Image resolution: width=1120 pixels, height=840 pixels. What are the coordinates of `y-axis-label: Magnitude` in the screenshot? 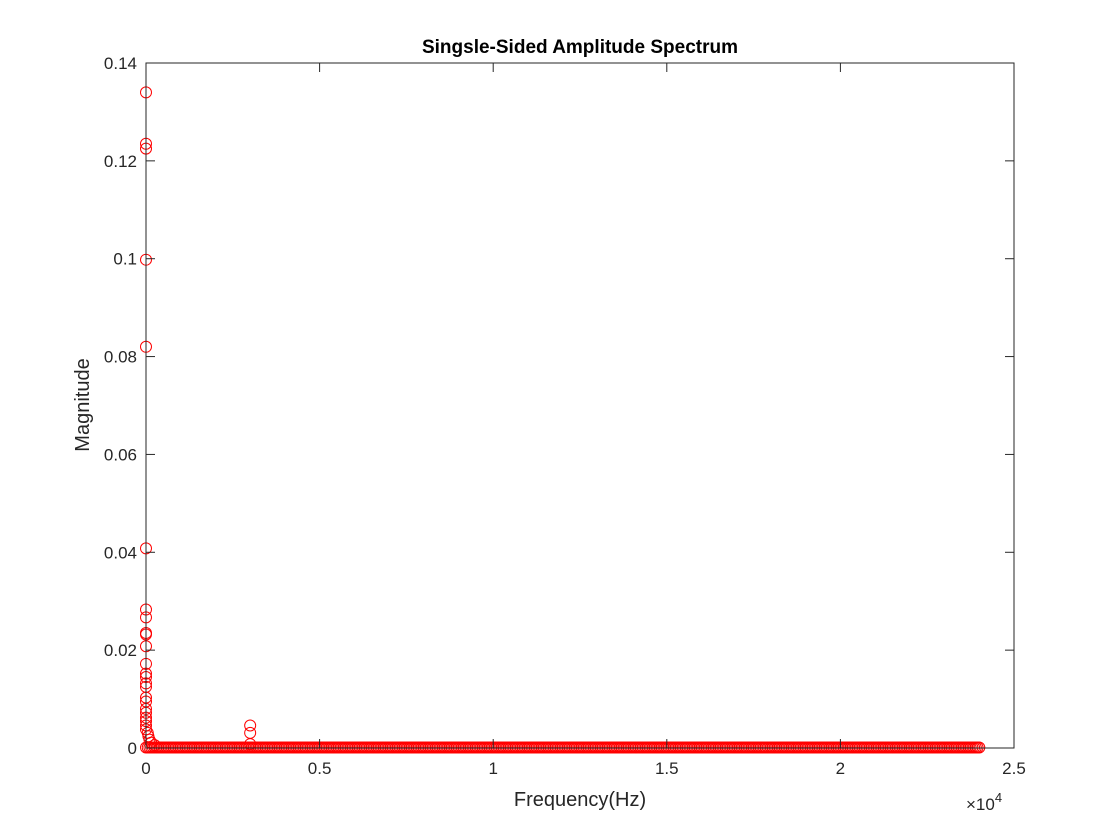 It's located at (83, 404).